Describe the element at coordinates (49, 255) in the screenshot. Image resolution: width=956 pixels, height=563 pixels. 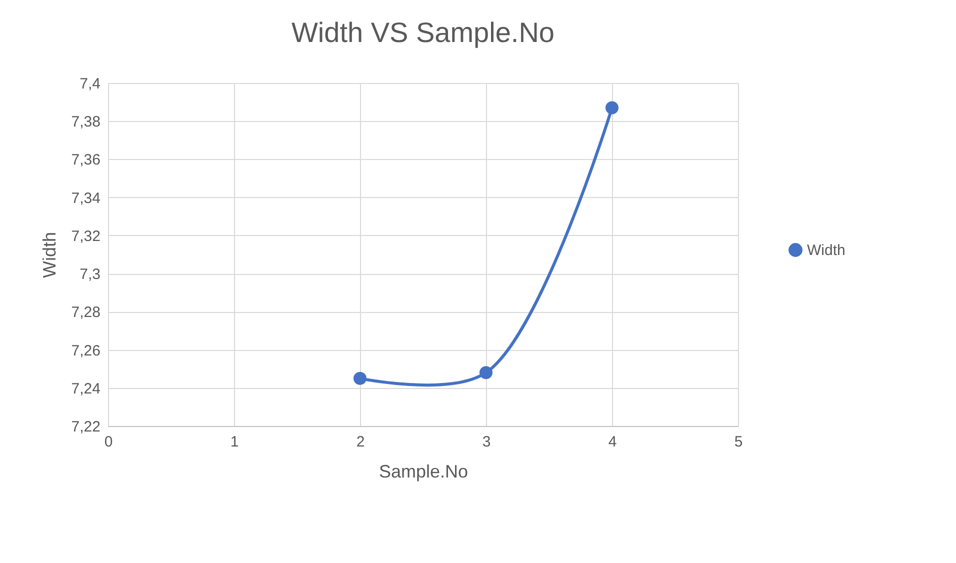
I see `y-axis-title: Width` at that location.